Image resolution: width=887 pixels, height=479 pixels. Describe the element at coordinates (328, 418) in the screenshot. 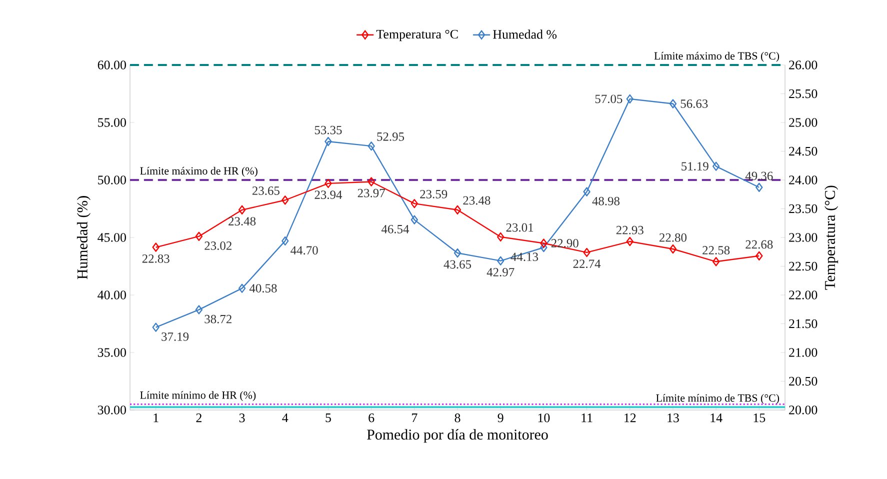

I see `x-tick-label: 5` at that location.